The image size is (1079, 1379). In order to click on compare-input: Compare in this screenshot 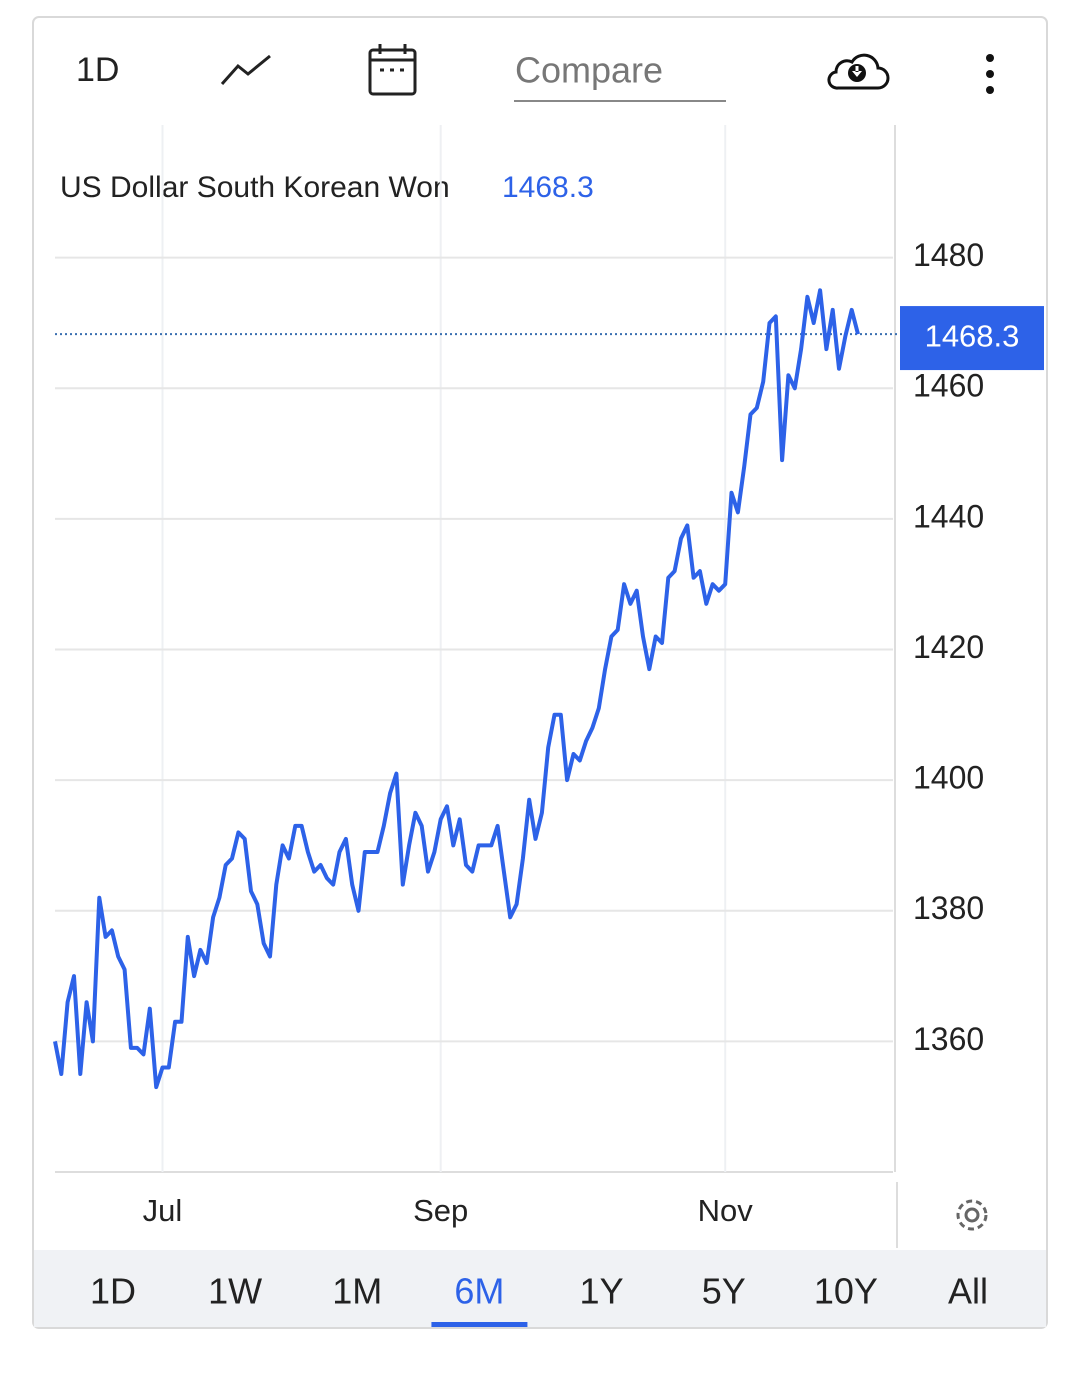, I will do `click(589, 70)`.